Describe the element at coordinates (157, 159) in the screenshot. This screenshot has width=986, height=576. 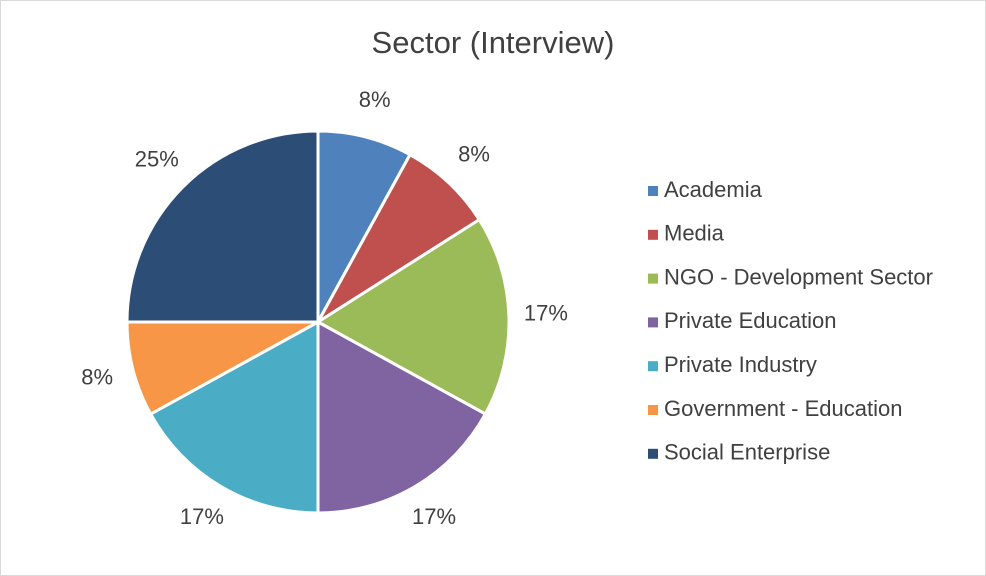
I see `data-label: 25%` at that location.